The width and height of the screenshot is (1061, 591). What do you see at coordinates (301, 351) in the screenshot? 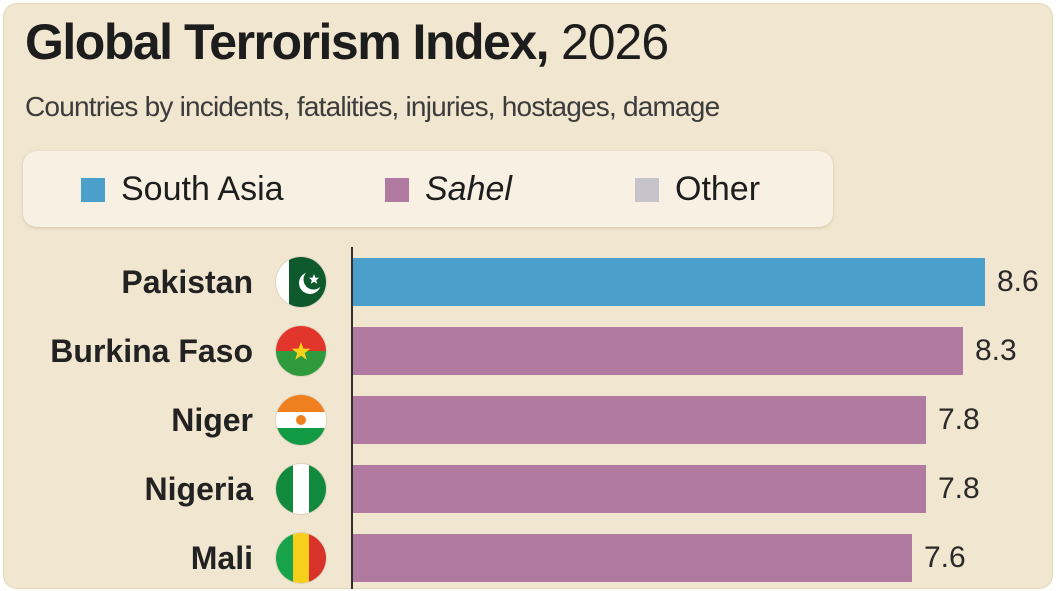
I see `burkina-faso-flag-icon` at bounding box center [301, 351].